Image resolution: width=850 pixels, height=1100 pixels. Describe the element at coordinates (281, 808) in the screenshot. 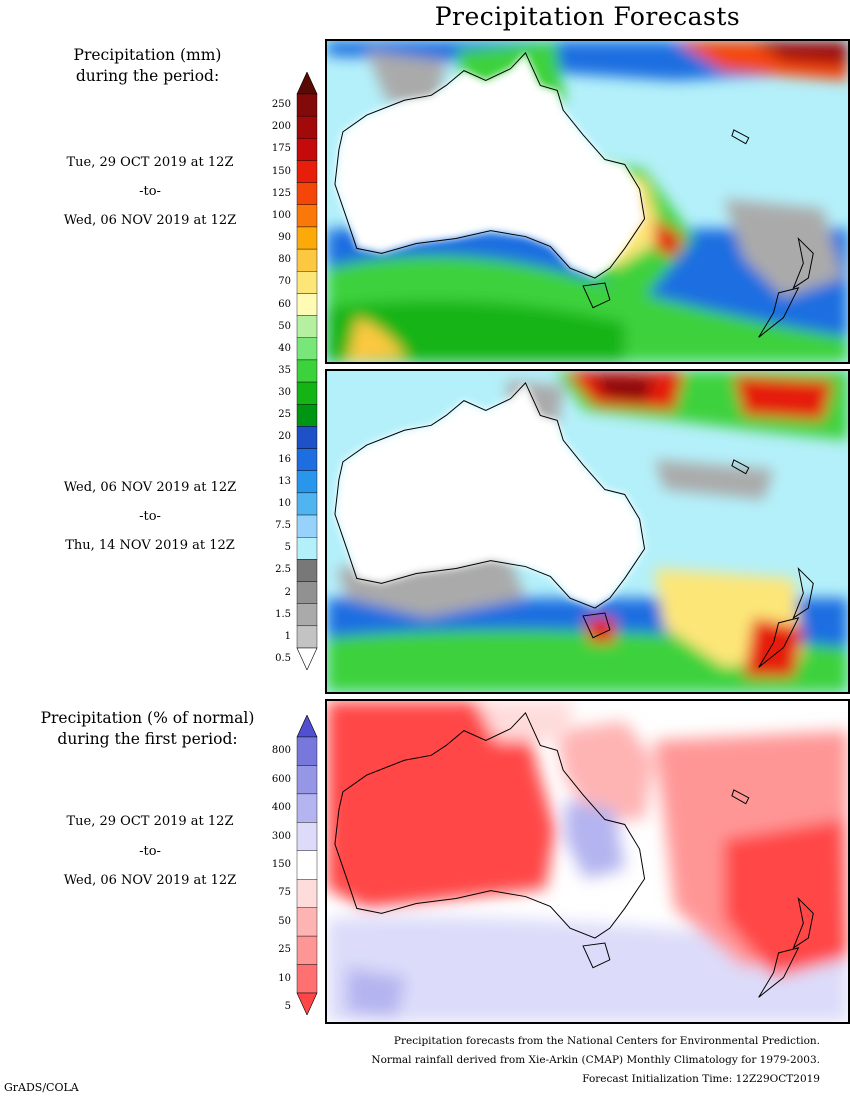

I see `pct-colorbar-label: 400` at that location.